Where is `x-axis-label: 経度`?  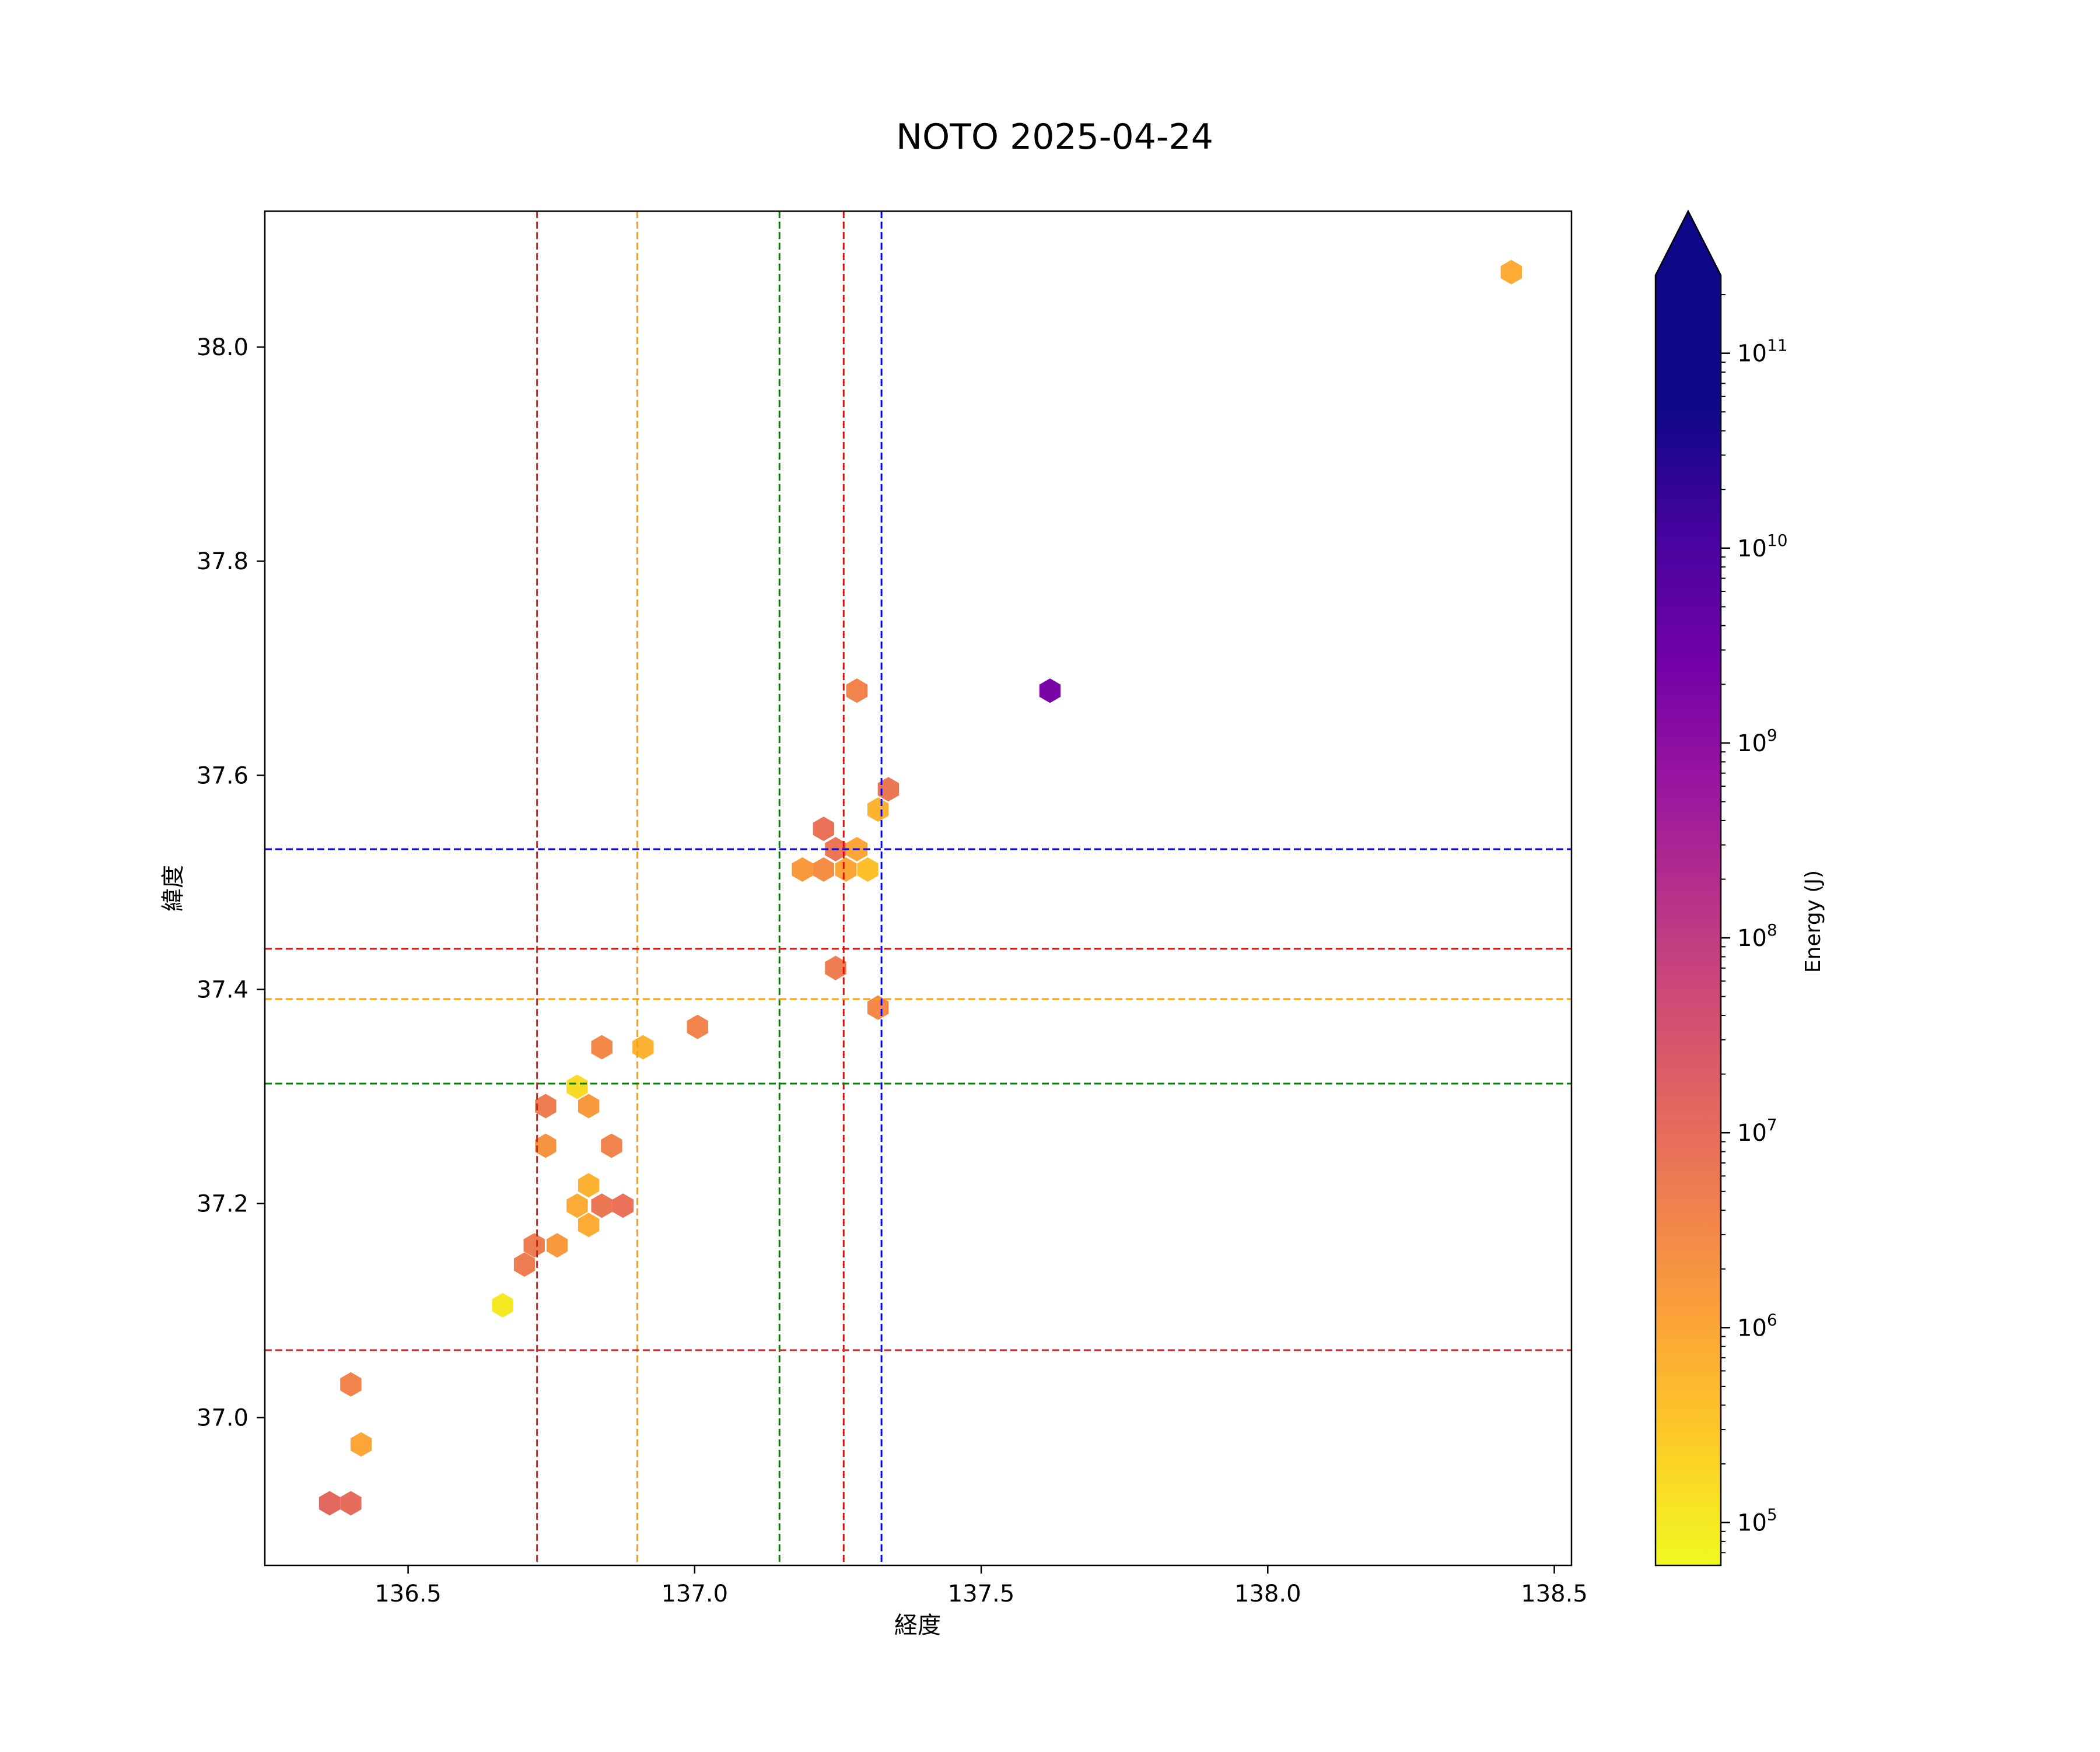 x-axis-label: 経度 is located at coordinates (917, 1625).